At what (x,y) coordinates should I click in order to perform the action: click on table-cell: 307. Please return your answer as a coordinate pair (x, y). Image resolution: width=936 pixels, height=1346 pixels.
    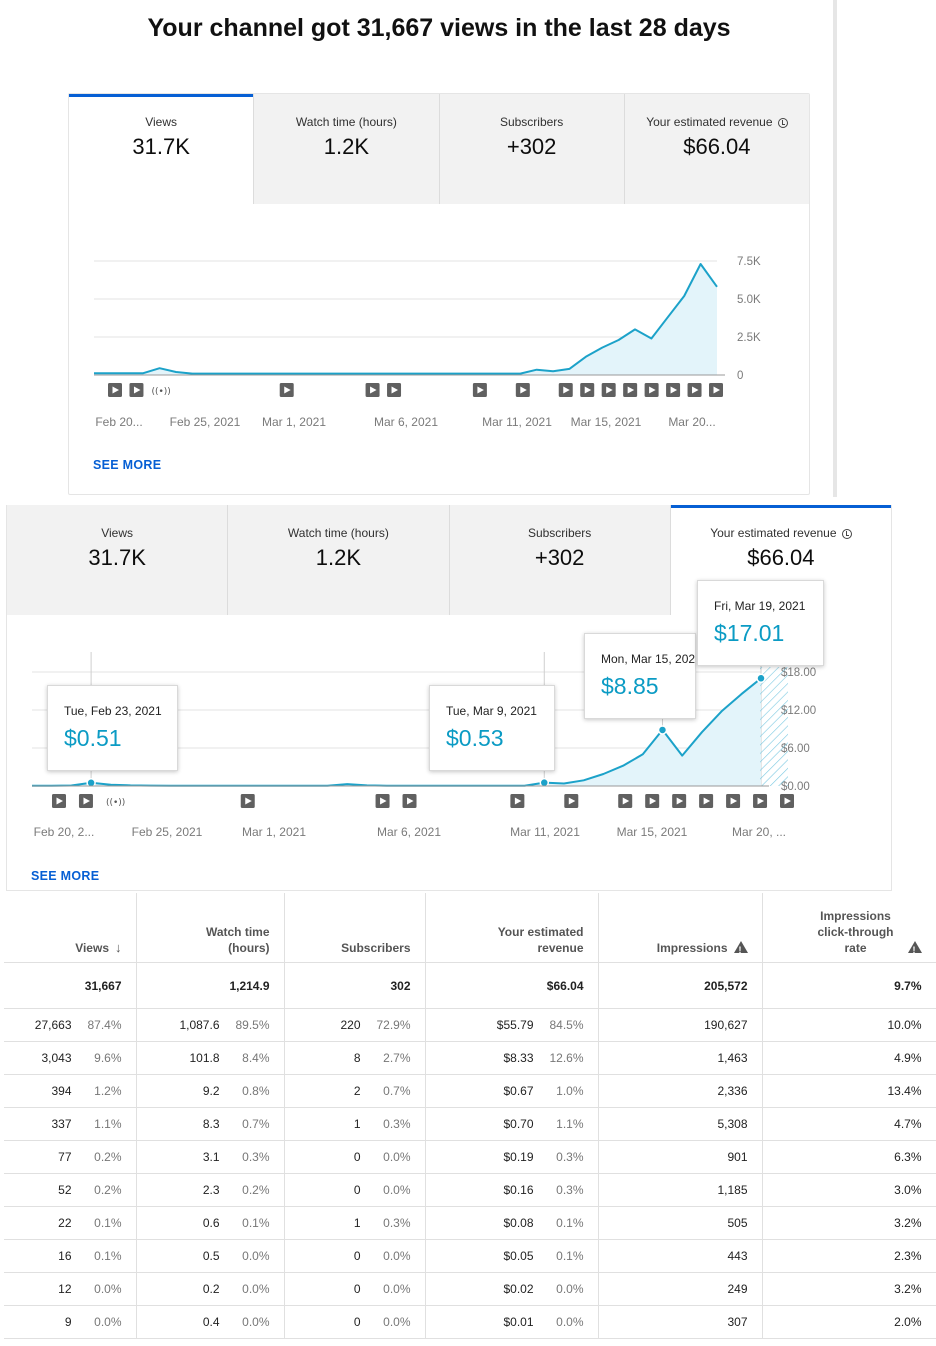
    Looking at the image, I should click on (680, 1322).